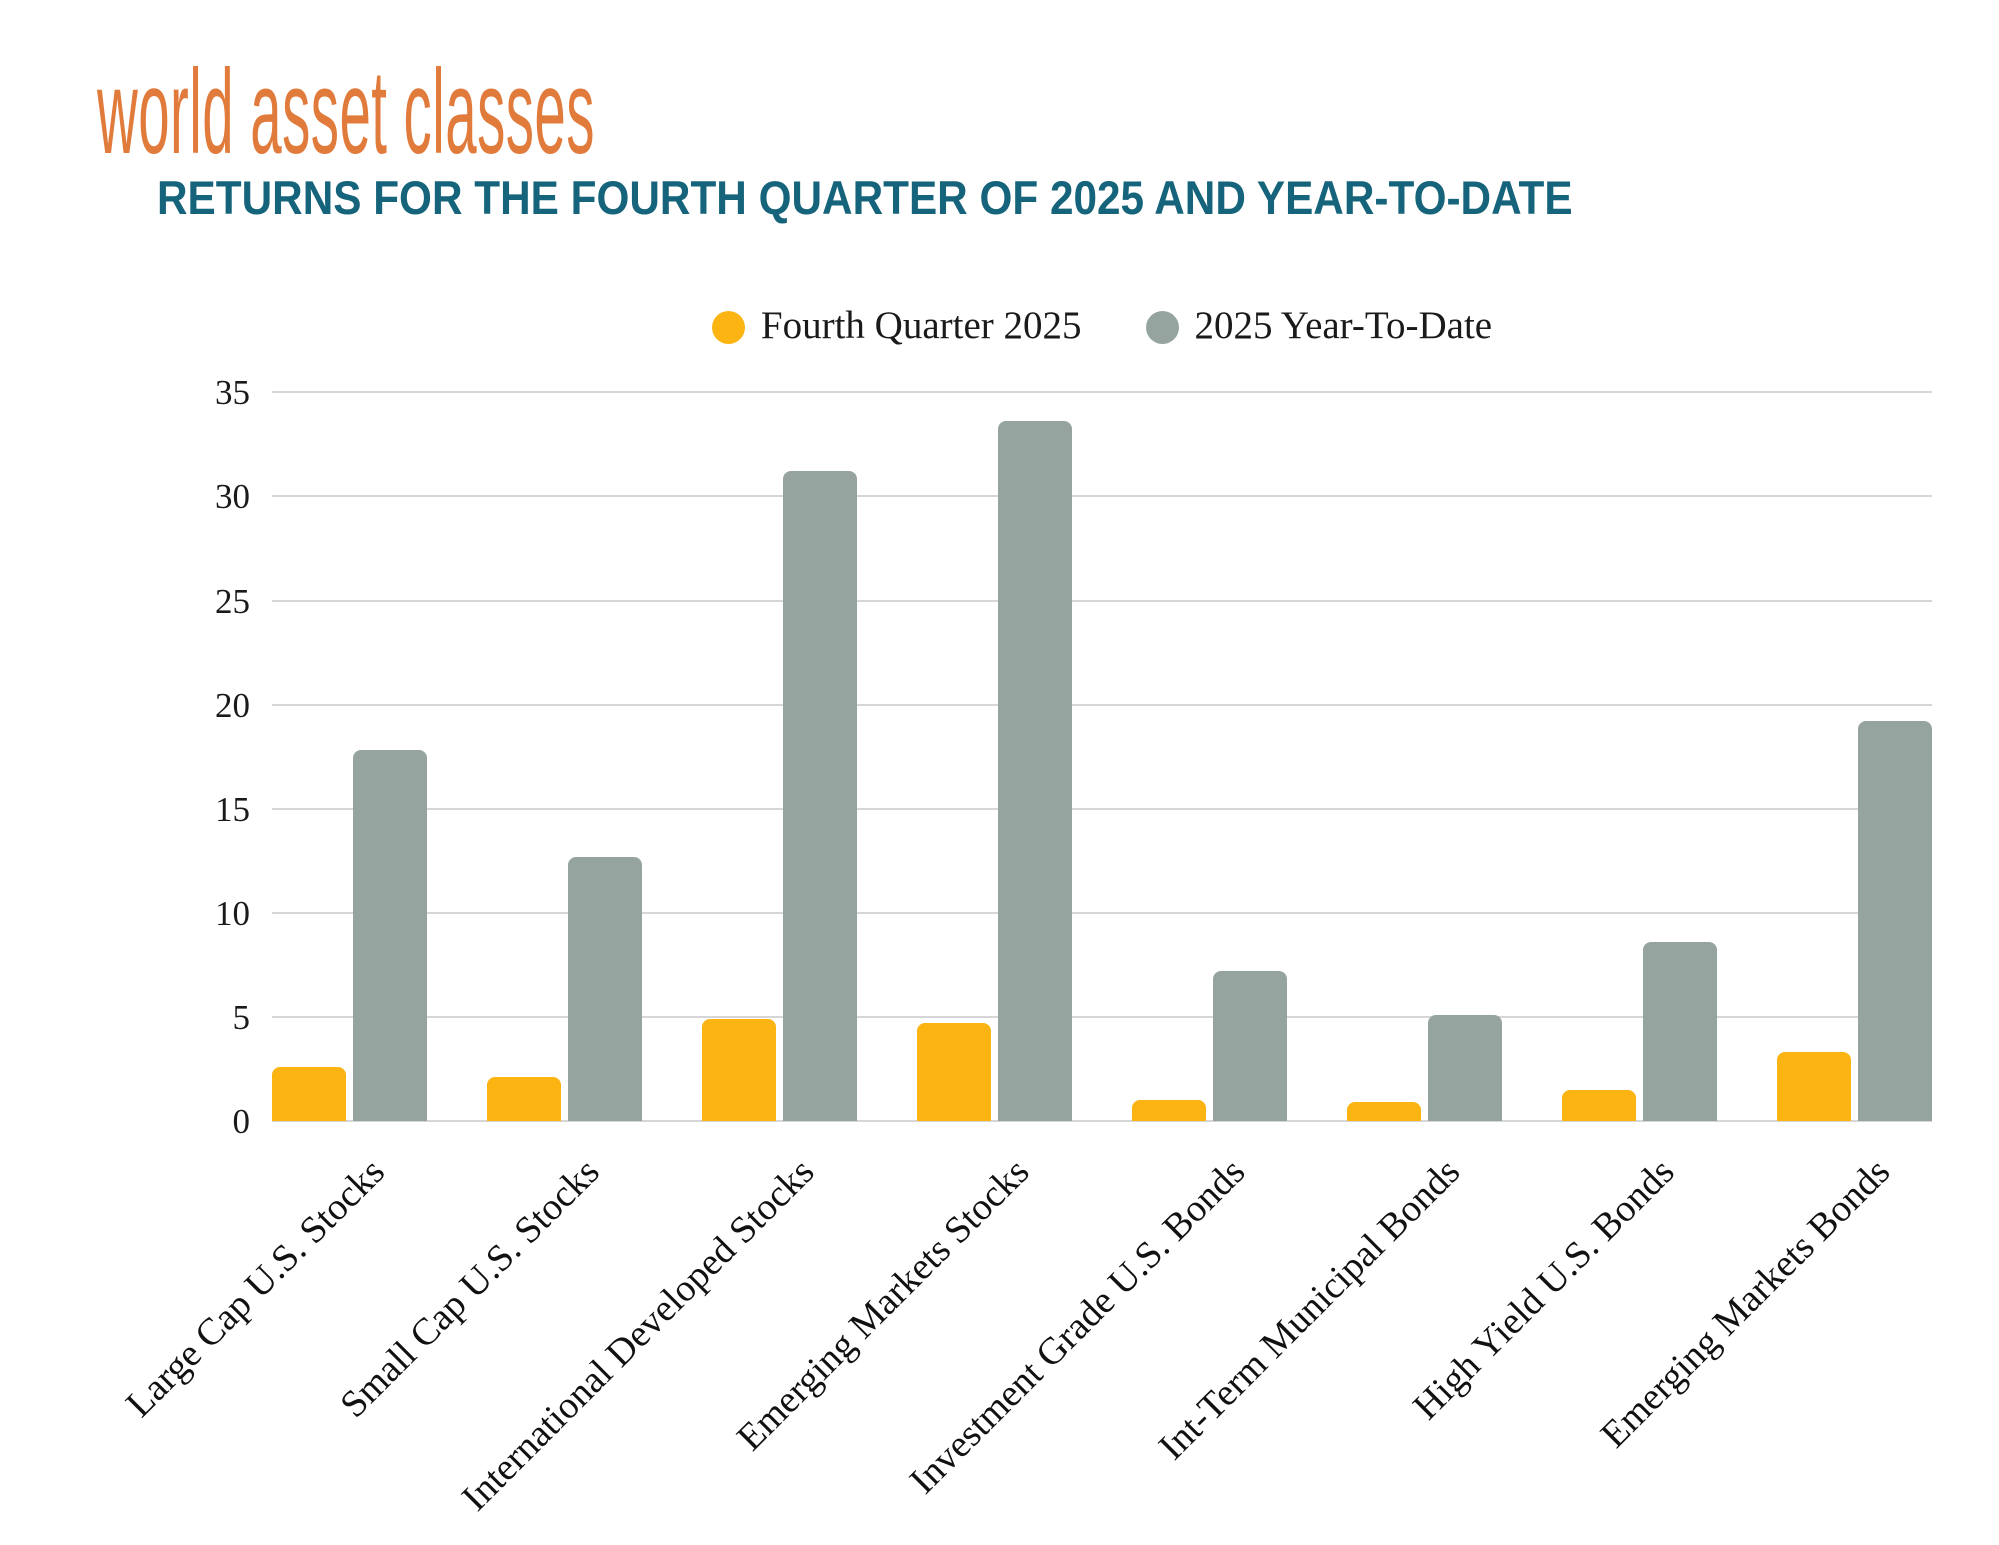 The image size is (1999, 1545). What do you see at coordinates (1343, 325) in the screenshot?
I see `legend-label: 2025 Year-To-Date` at bounding box center [1343, 325].